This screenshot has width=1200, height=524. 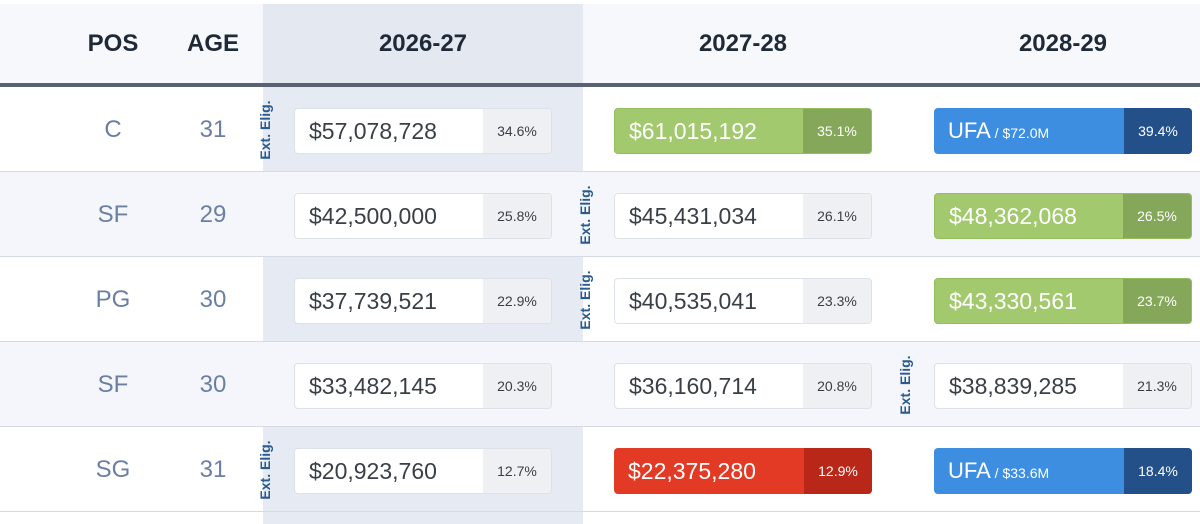 What do you see at coordinates (113, 299) in the screenshot?
I see `position: PG` at bounding box center [113, 299].